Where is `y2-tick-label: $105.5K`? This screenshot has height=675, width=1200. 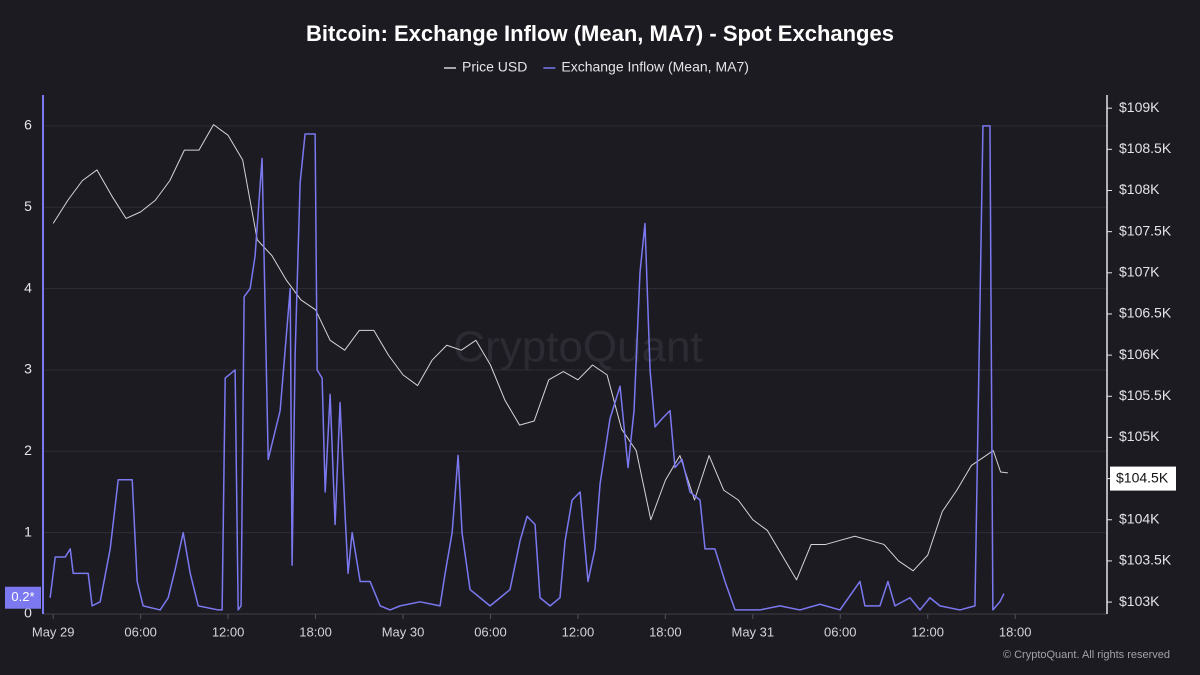
y2-tick-label: $105.5K is located at coordinates (1145, 395).